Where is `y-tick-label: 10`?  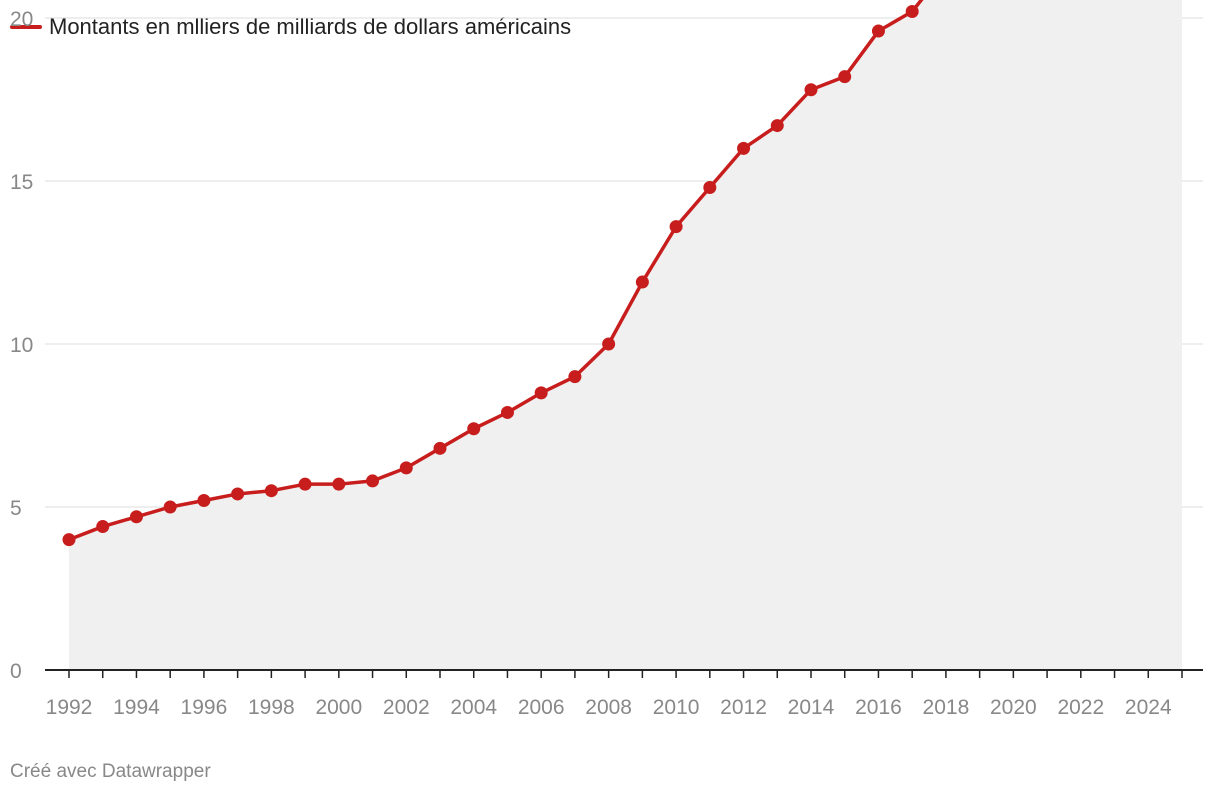 y-tick-label: 10 is located at coordinates (21, 345).